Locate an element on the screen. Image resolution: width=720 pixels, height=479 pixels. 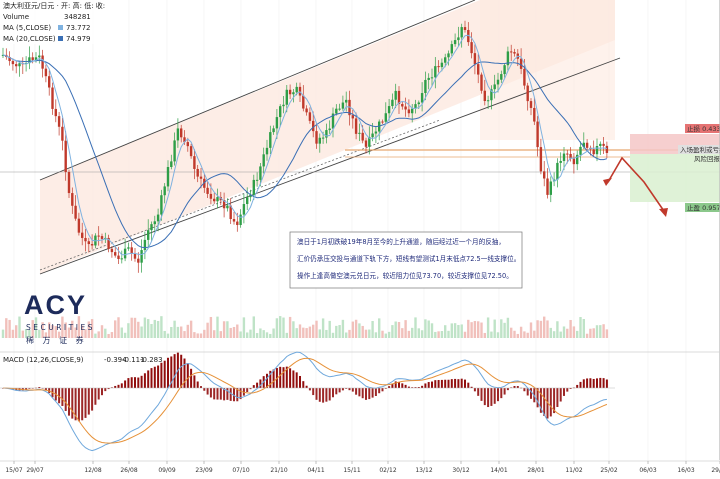
macd-value-2: -0.111 is located at coordinates (133, 360).